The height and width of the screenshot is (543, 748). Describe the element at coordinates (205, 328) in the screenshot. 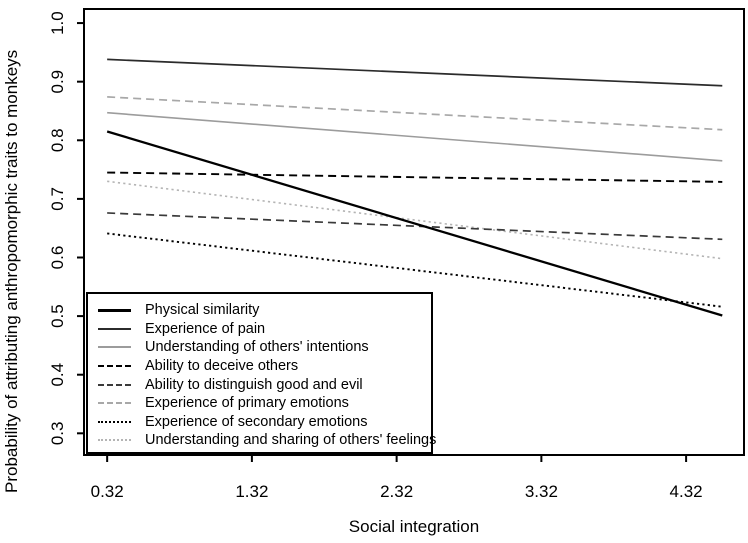

I see `legend-label: Experience of pain` at that location.